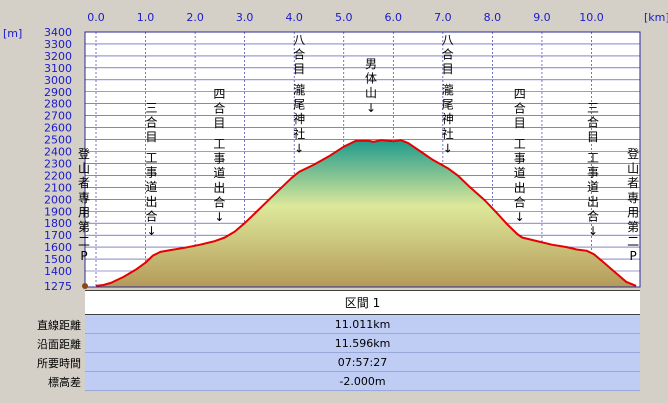 The width and height of the screenshot is (668, 403). I want to click on x-axis-ticks: 0.0 1.0 2.0 3.0 4.0 5.0 6.0 7.0 8.0 9.0 10.0, so click(345, 17).